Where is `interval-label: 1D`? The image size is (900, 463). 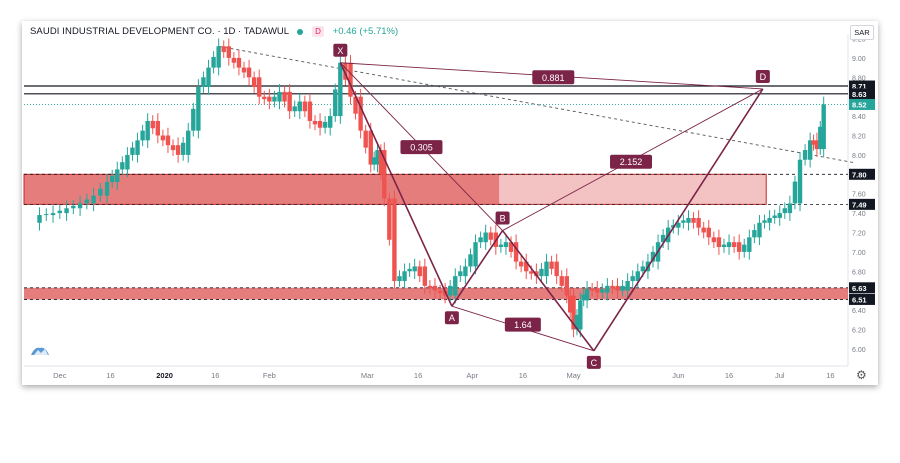 interval-label: 1D is located at coordinates (229, 32).